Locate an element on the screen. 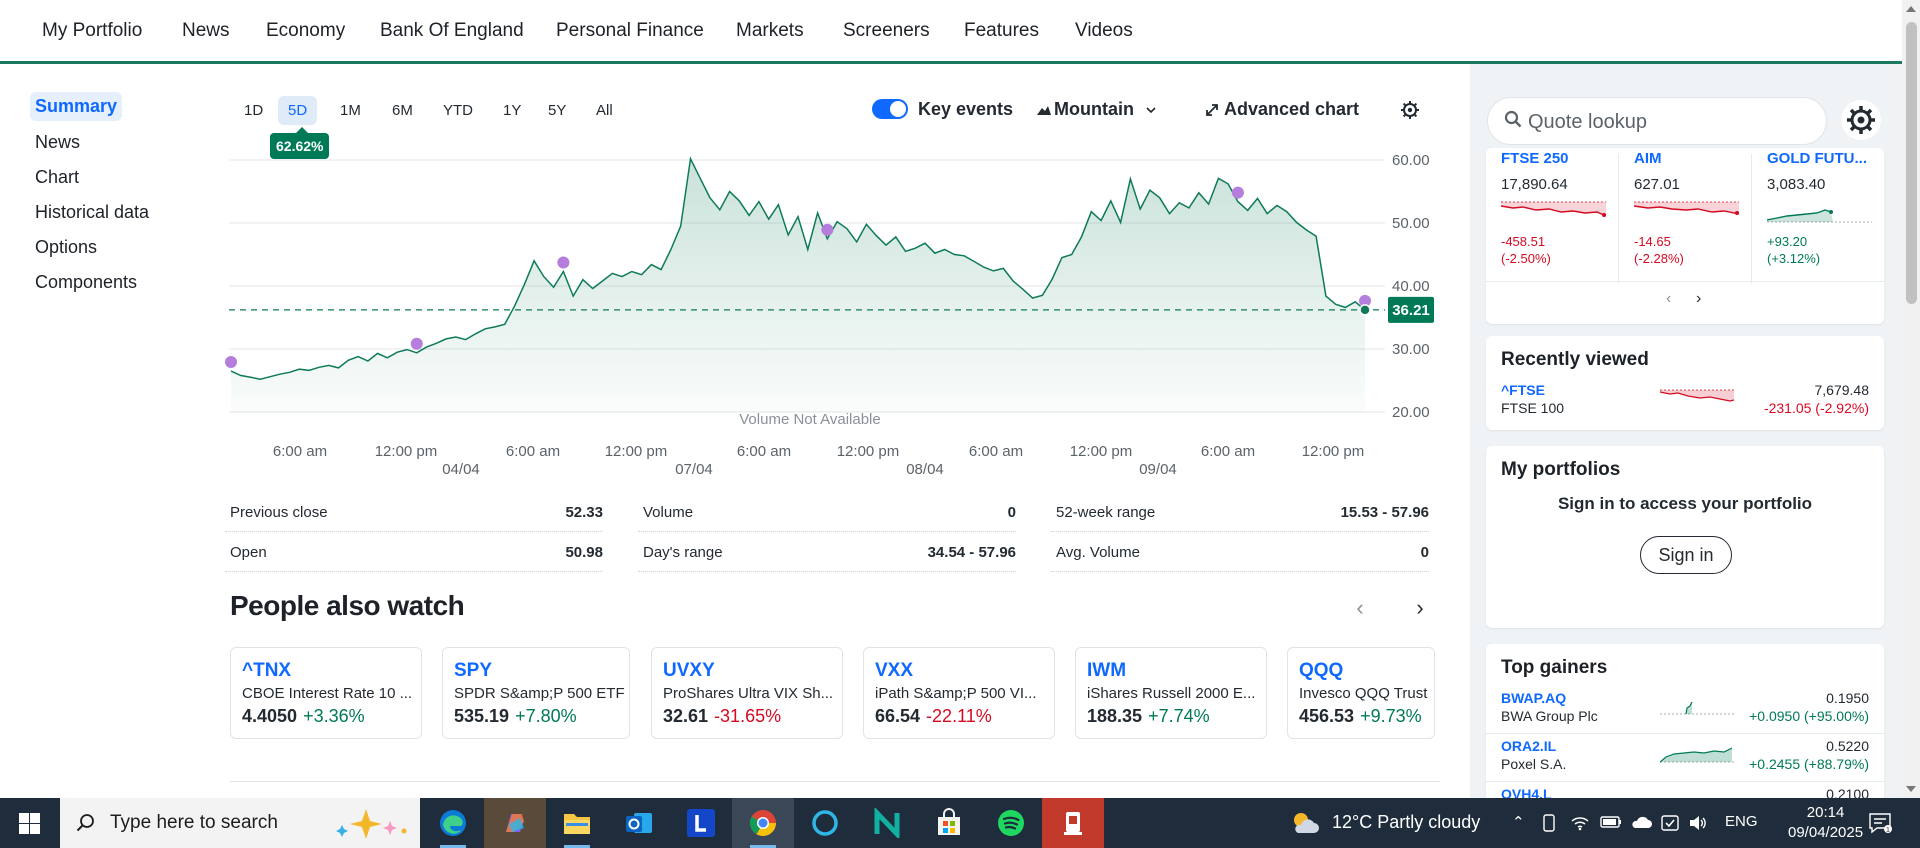 The width and height of the screenshot is (1920, 848). taskbar-app-outlook is located at coordinates (639, 823).